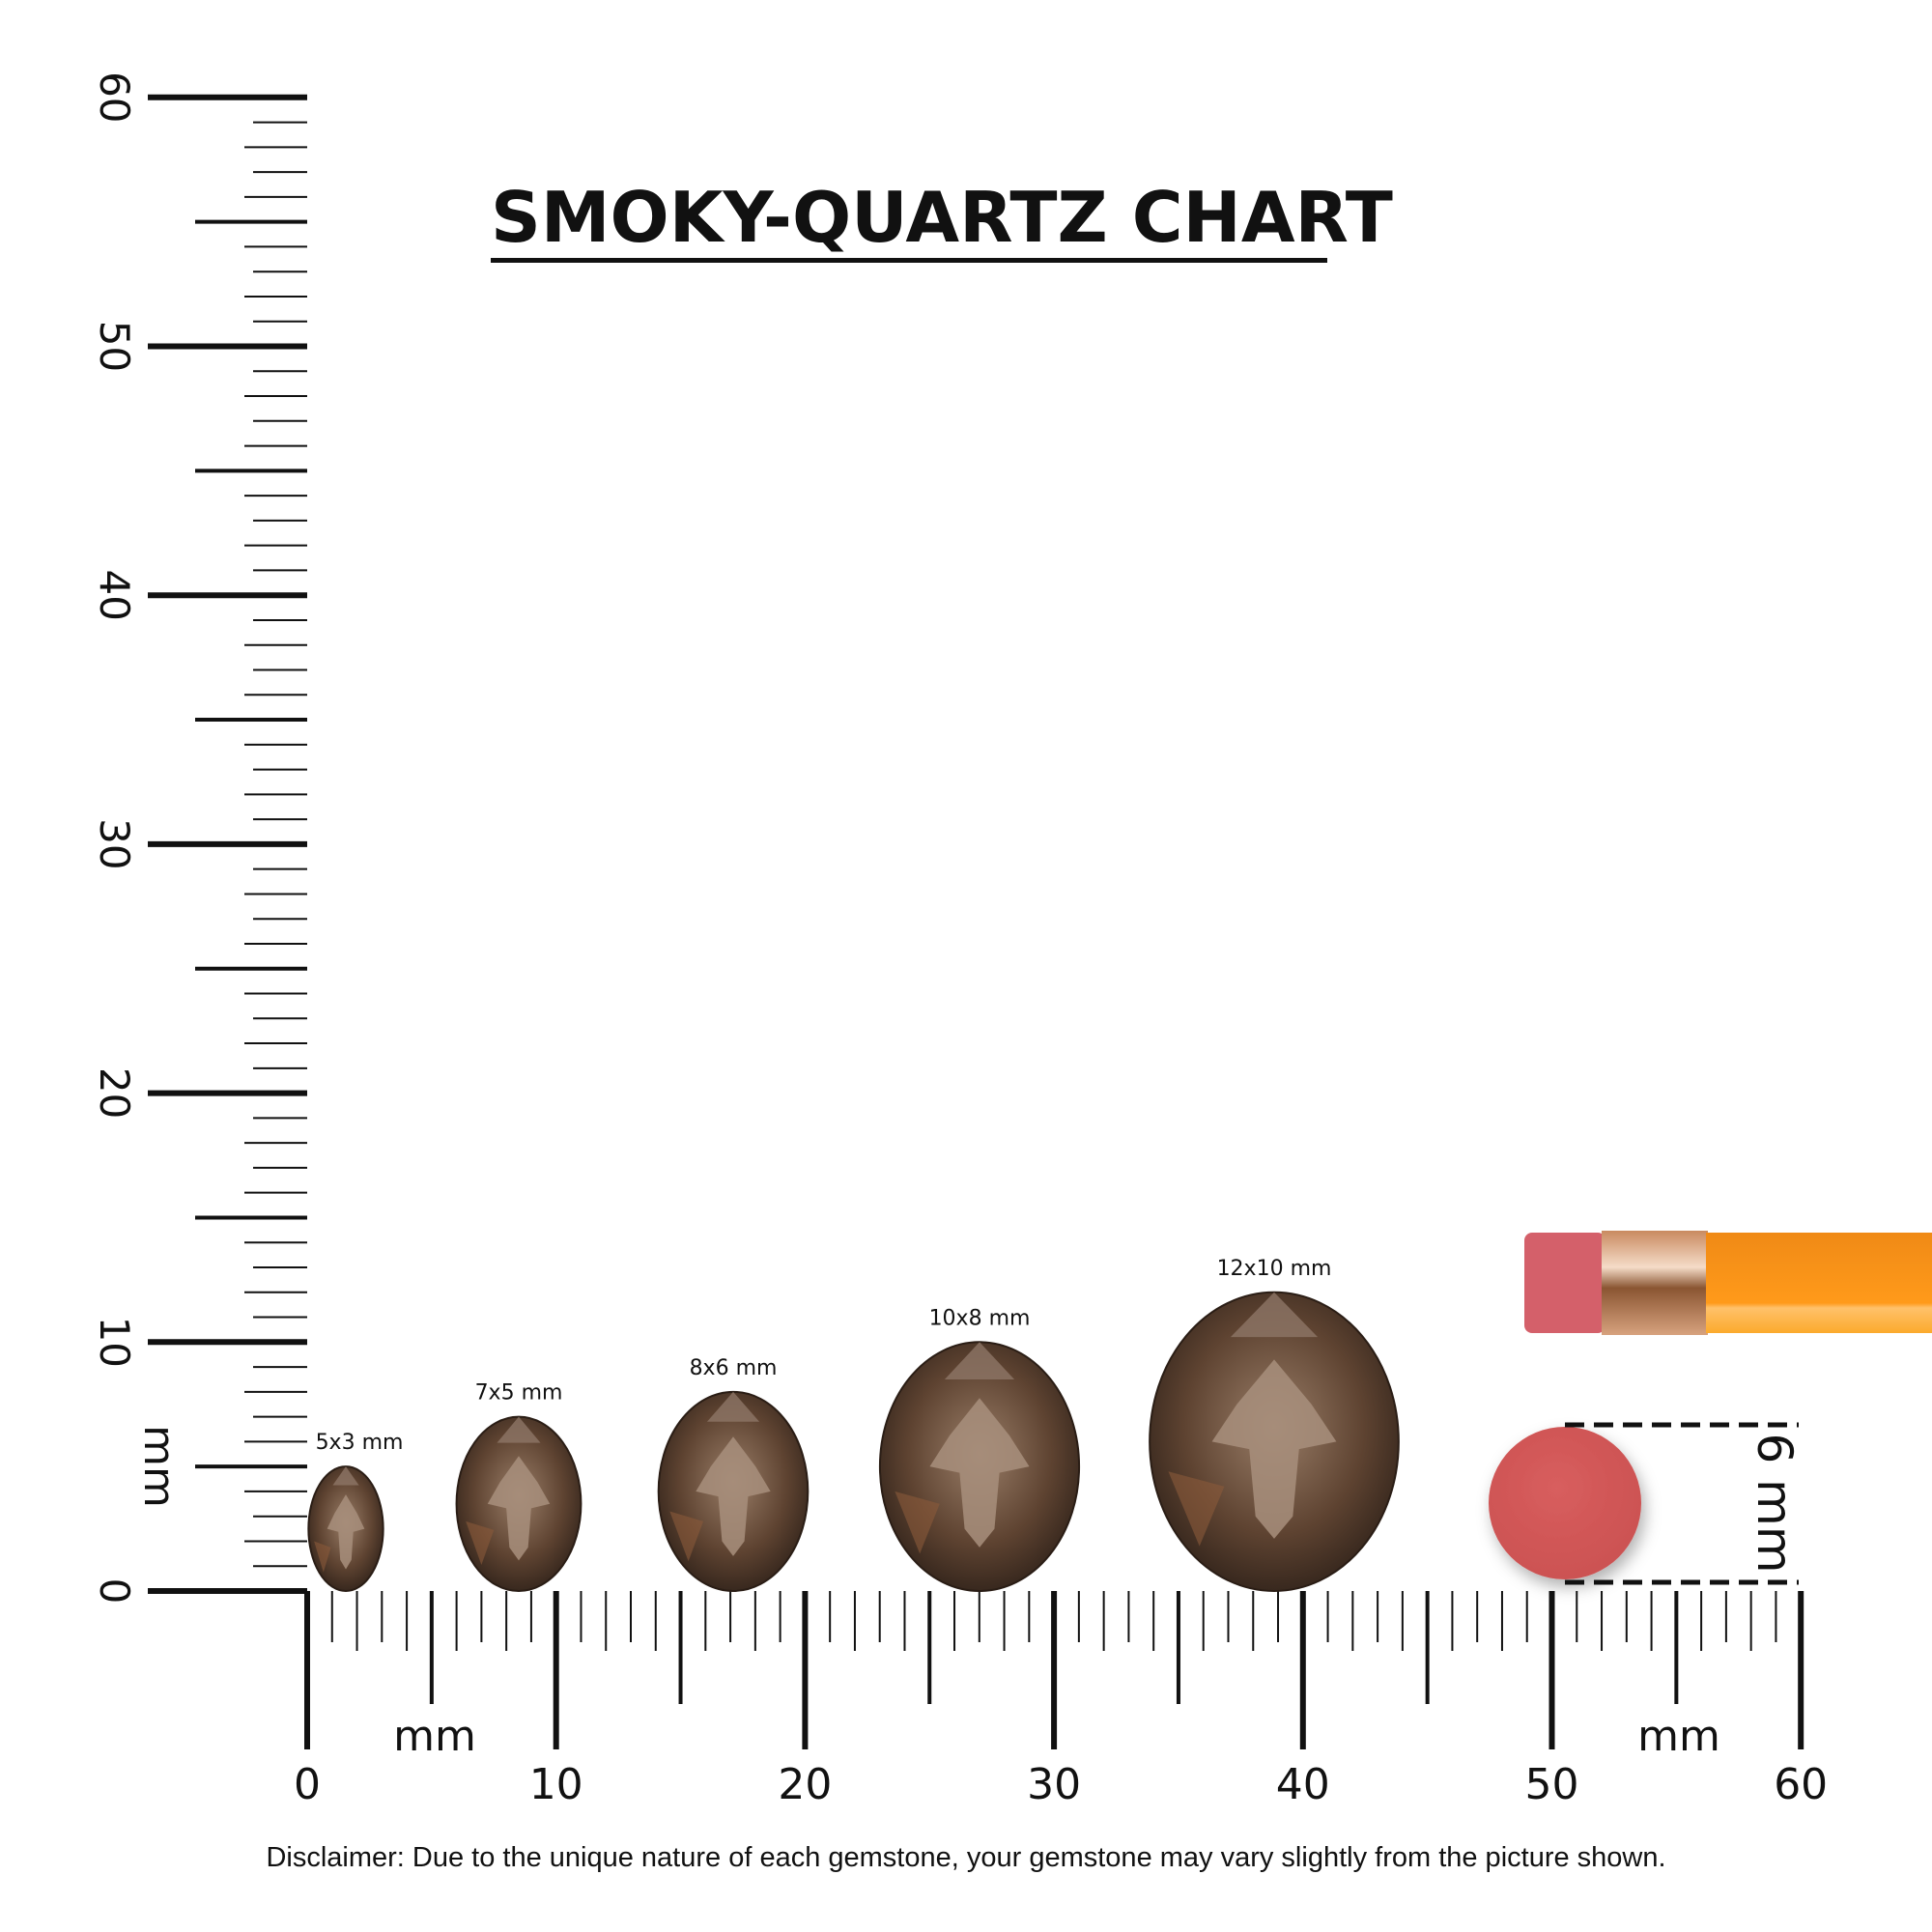 Image resolution: width=1932 pixels, height=1932 pixels. What do you see at coordinates (556, 1784) in the screenshot?
I see `horizontal-tick-label: 10` at bounding box center [556, 1784].